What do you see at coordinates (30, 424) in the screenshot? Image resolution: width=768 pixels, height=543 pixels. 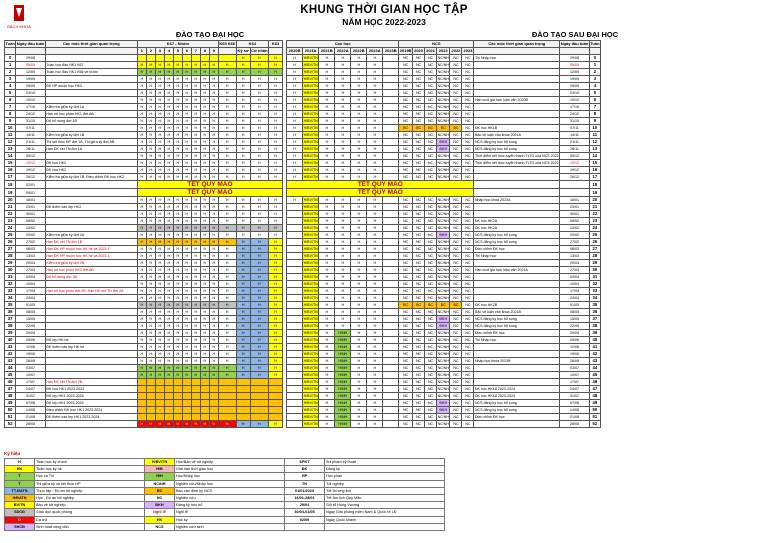 I see `week-start-date: 28/08` at bounding box center [30, 424].